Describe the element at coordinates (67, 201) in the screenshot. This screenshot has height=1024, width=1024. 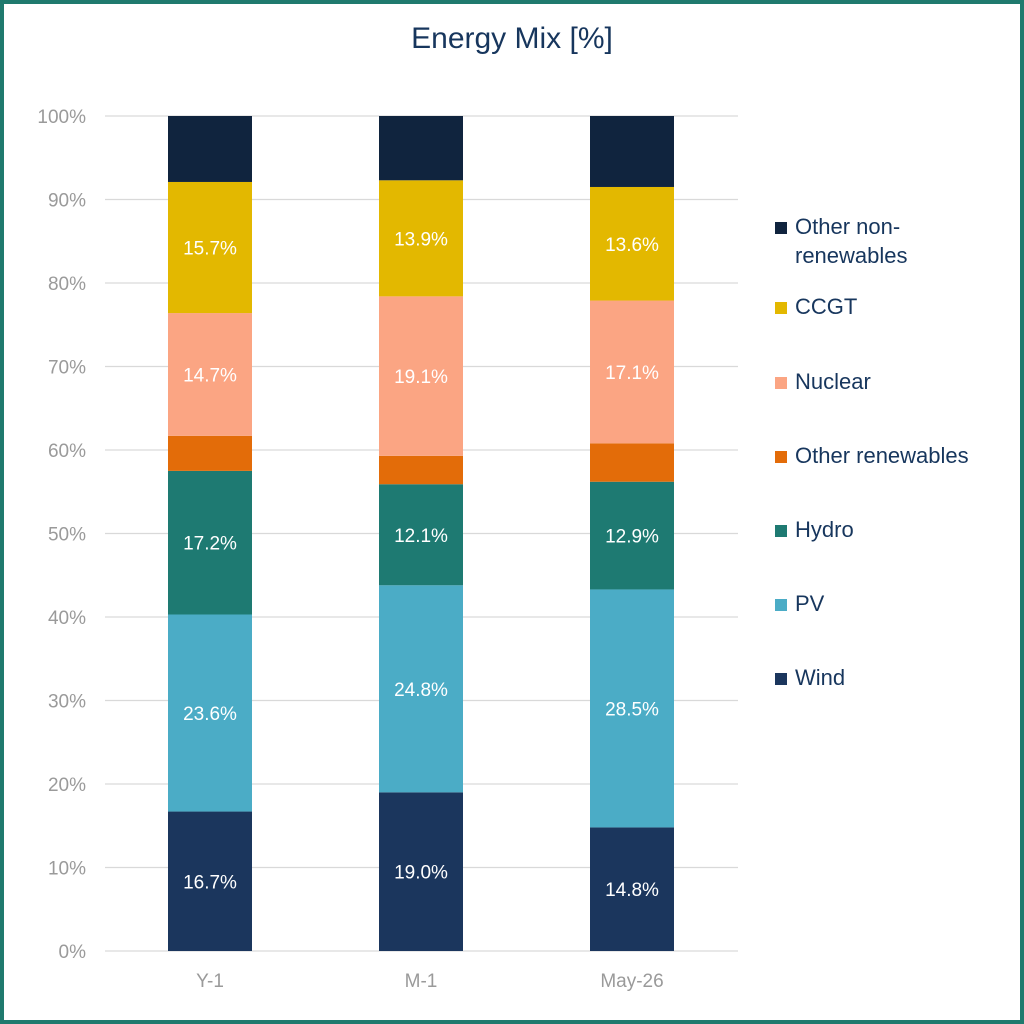
I see `y-tick-label: 90%` at that location.